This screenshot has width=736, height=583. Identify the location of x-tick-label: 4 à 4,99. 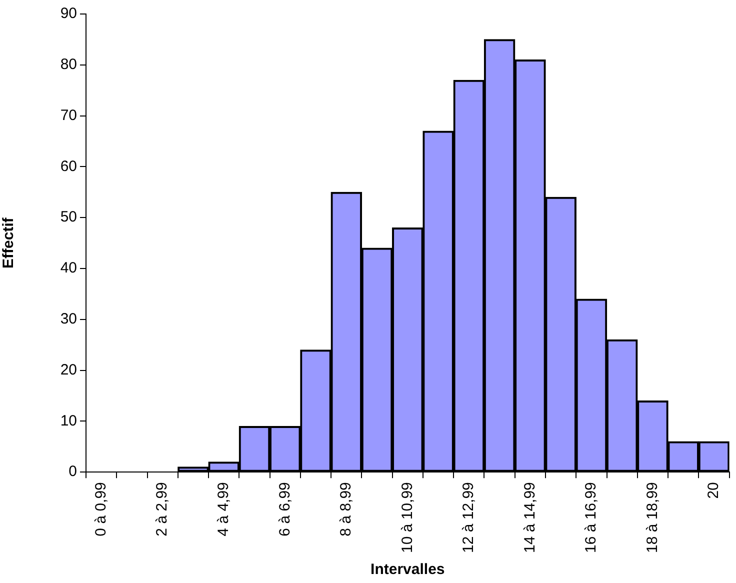
(223, 509).